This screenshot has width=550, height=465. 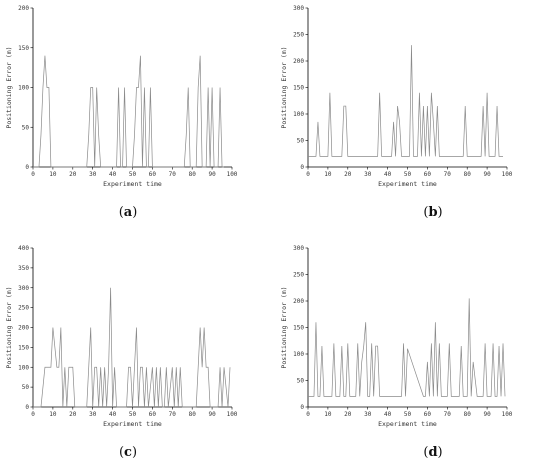 I want to click on y-tick-label: 400, so click(x=23, y=248).